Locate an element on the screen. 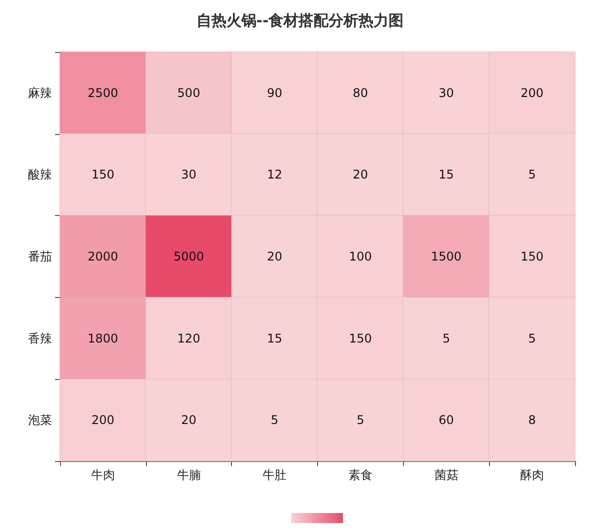 The image size is (600, 531). data-label: 80 is located at coordinates (360, 93).